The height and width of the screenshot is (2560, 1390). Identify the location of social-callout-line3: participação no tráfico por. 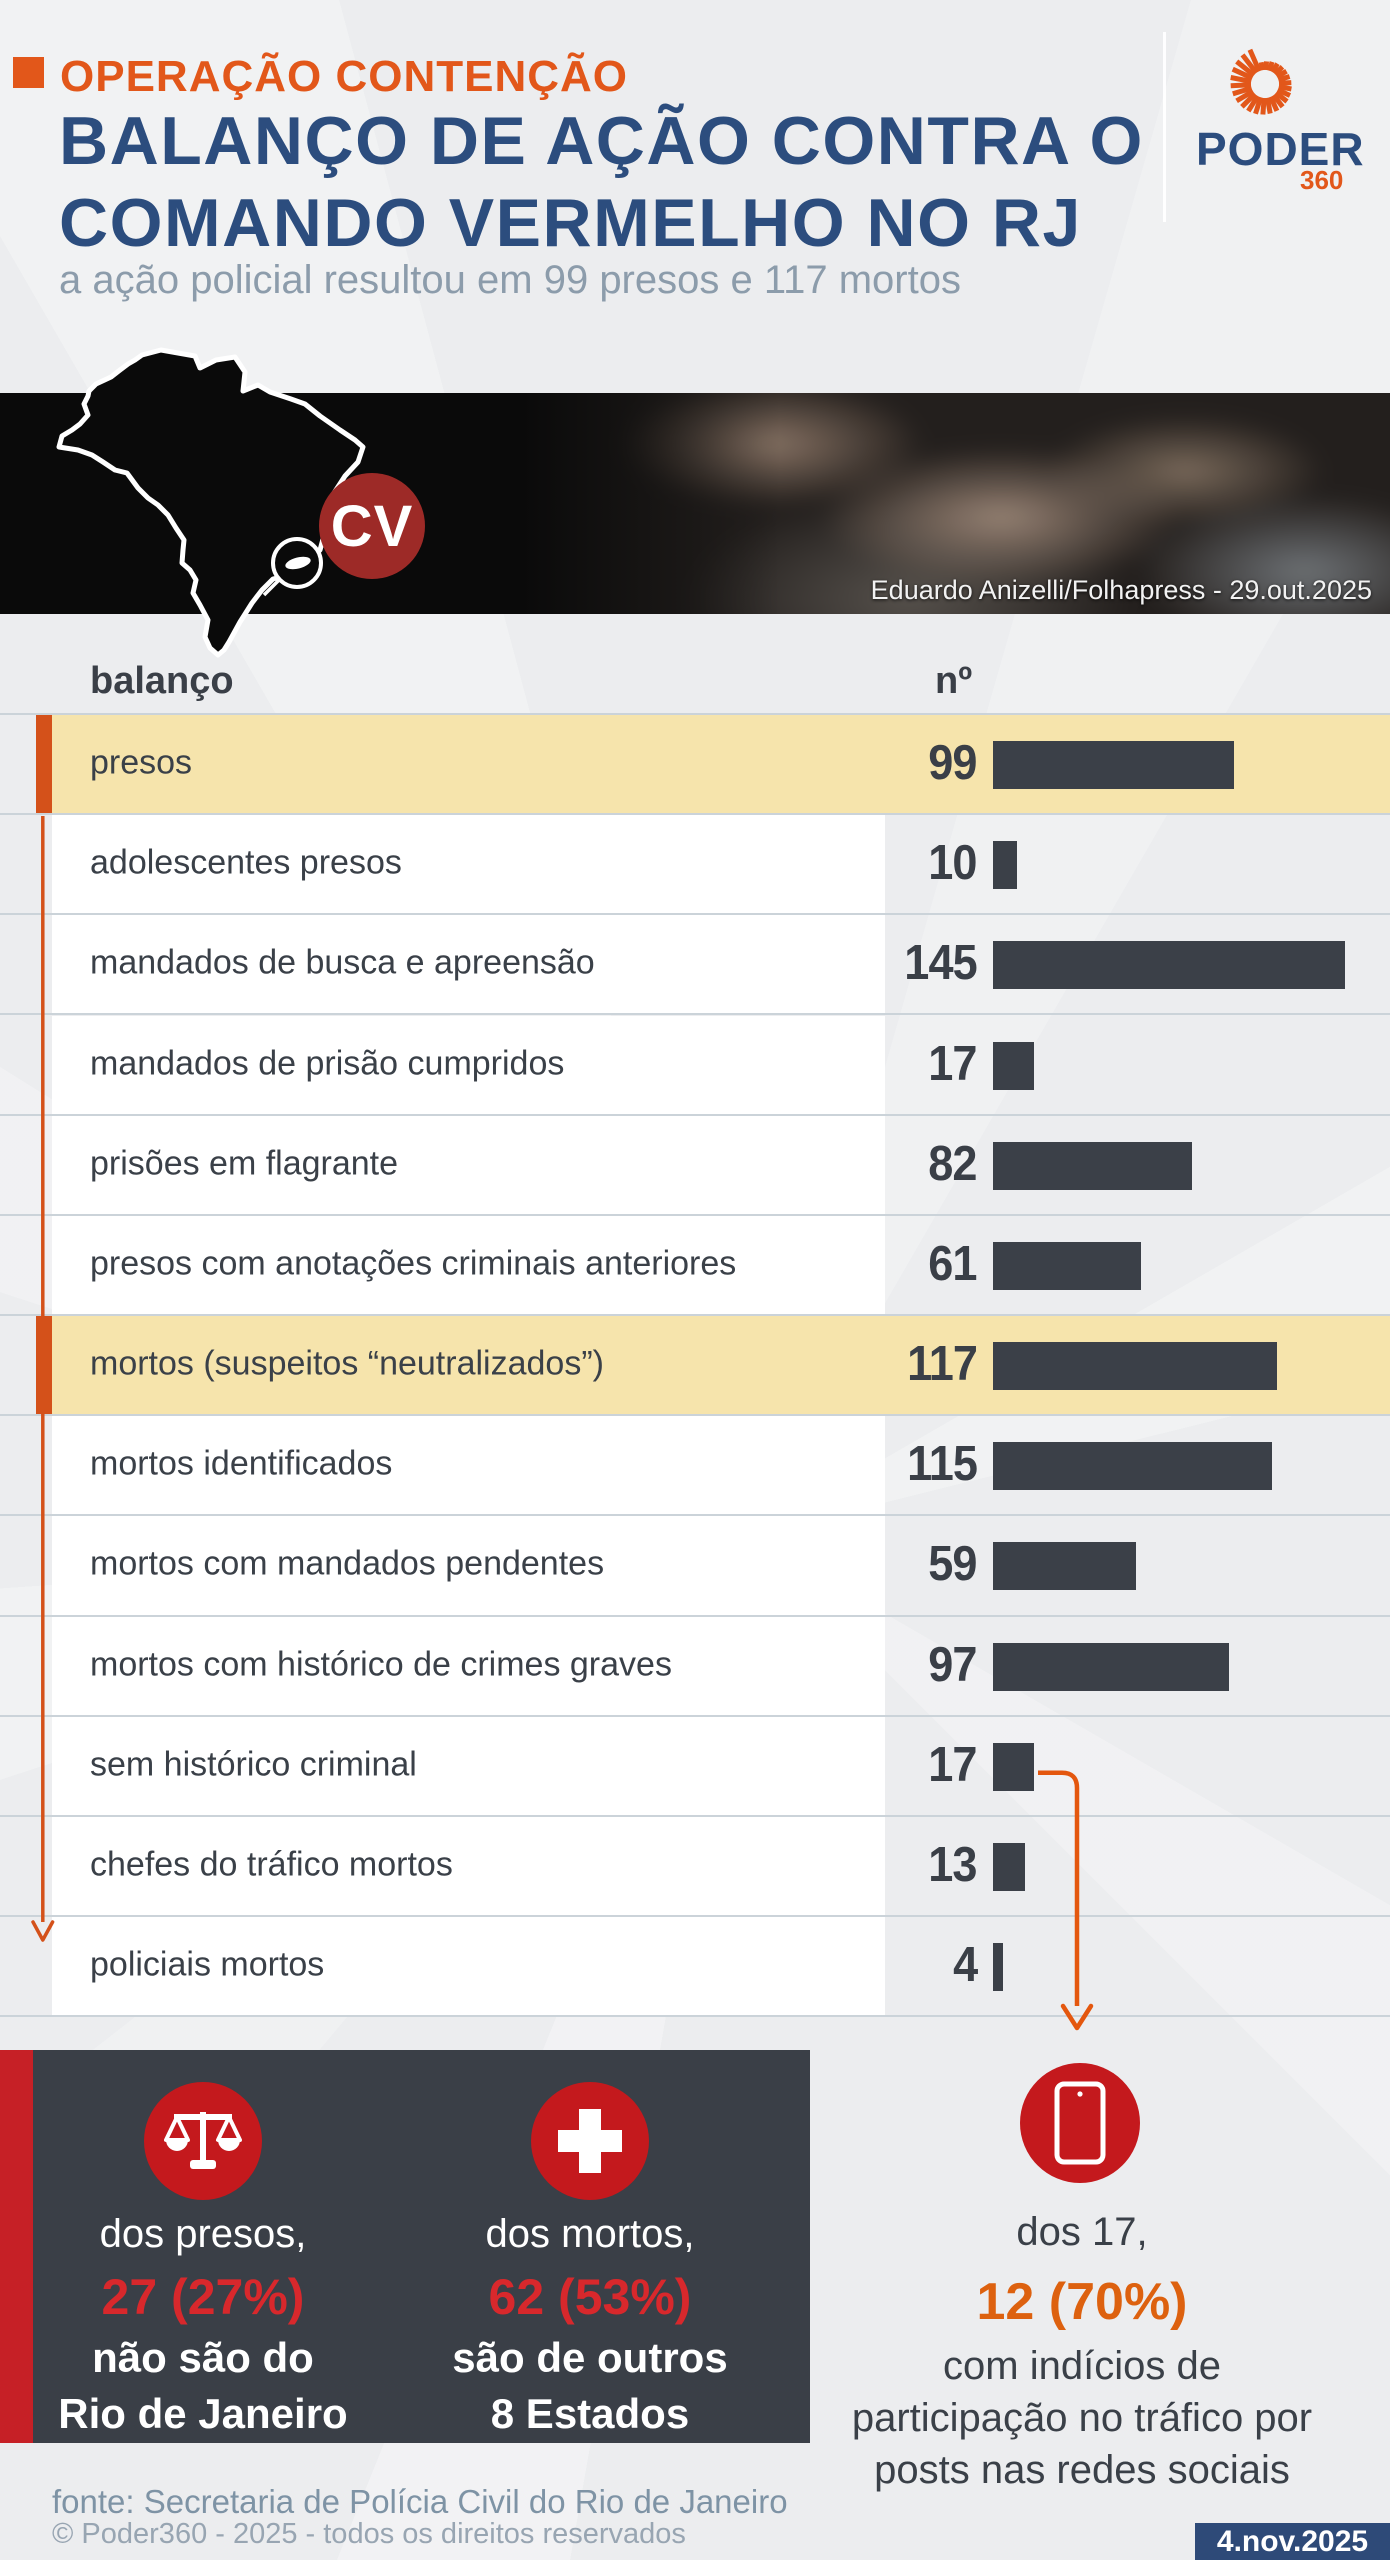
(1082, 2418).